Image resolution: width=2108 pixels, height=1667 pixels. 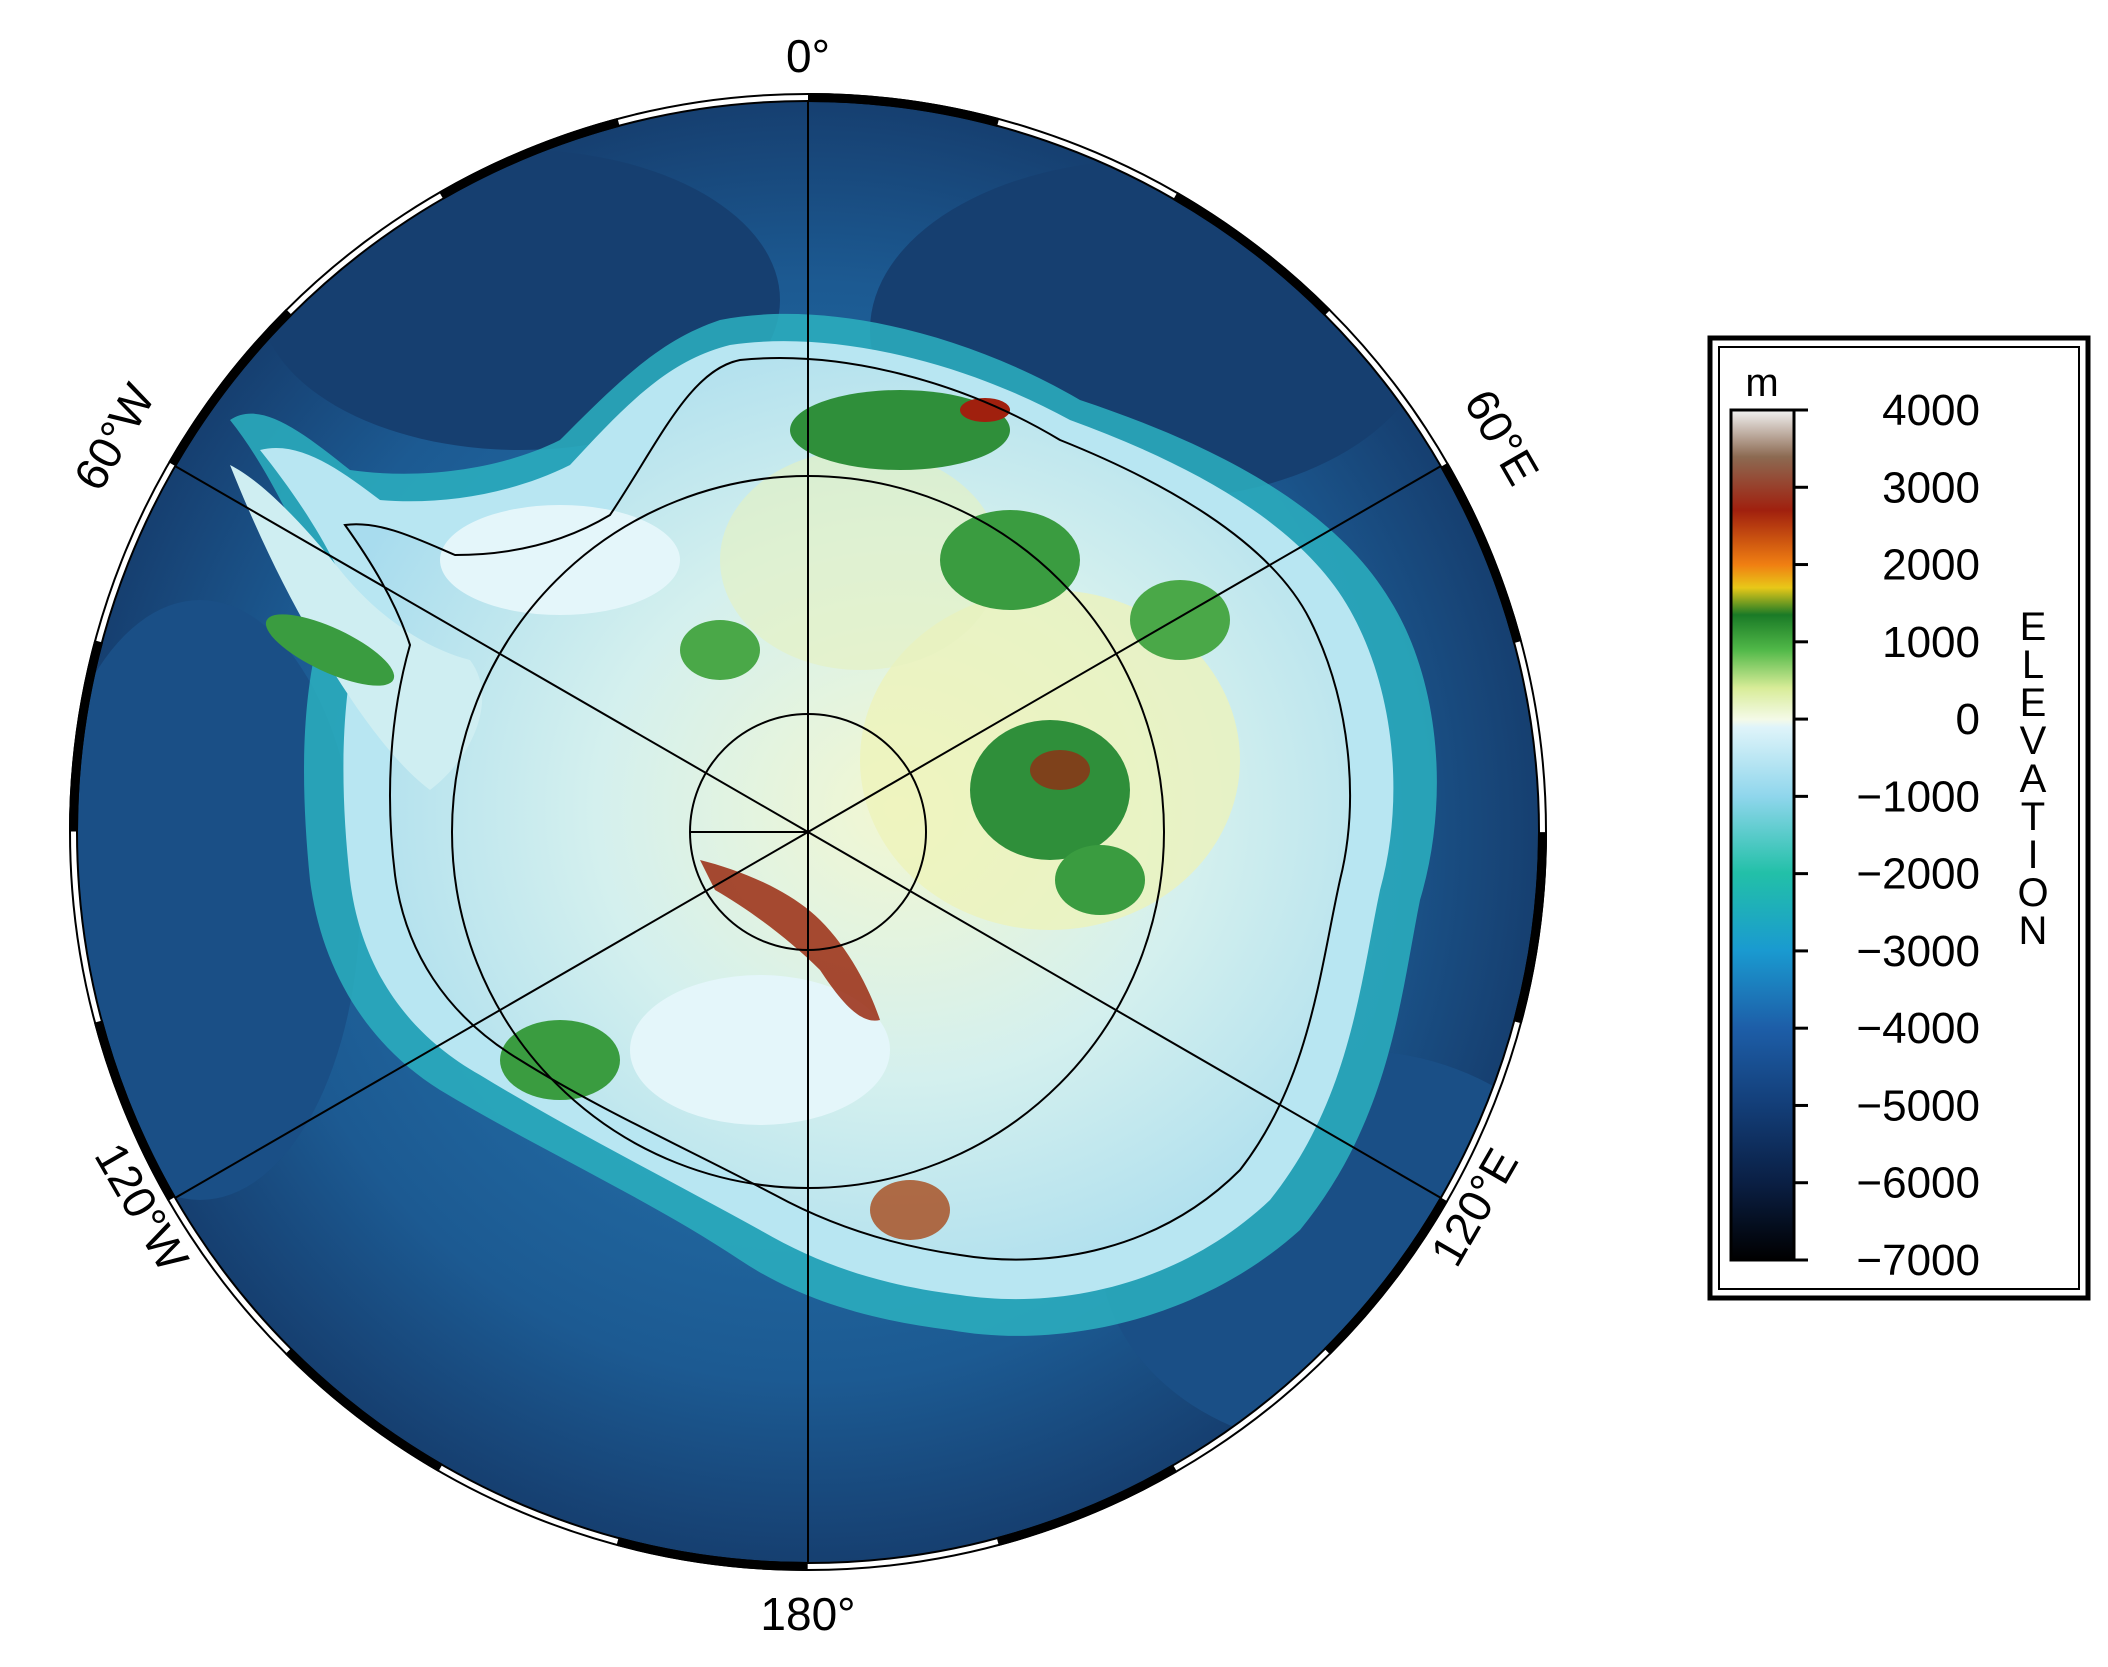 I want to click on label-60w: 60°W, so click(x=114, y=437).